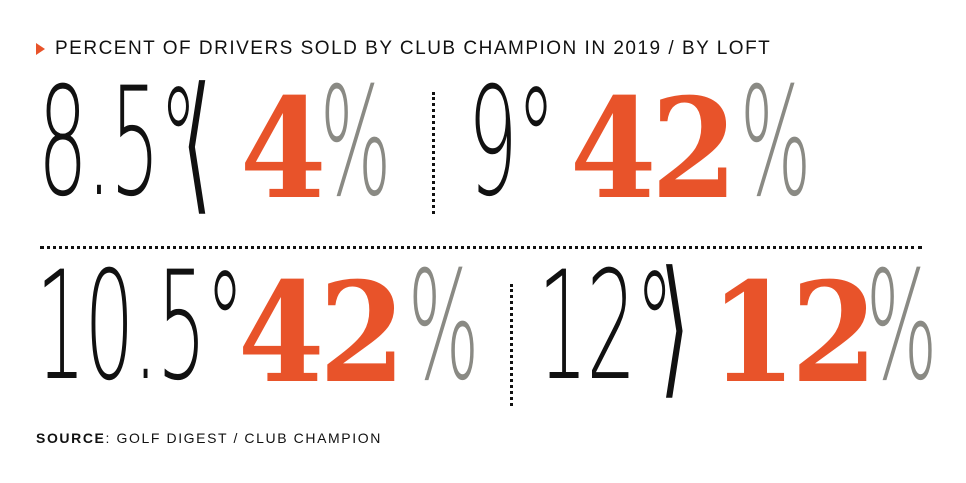  What do you see at coordinates (197, 143) in the screenshot?
I see `less-than-symbol: ⟨` at bounding box center [197, 143].